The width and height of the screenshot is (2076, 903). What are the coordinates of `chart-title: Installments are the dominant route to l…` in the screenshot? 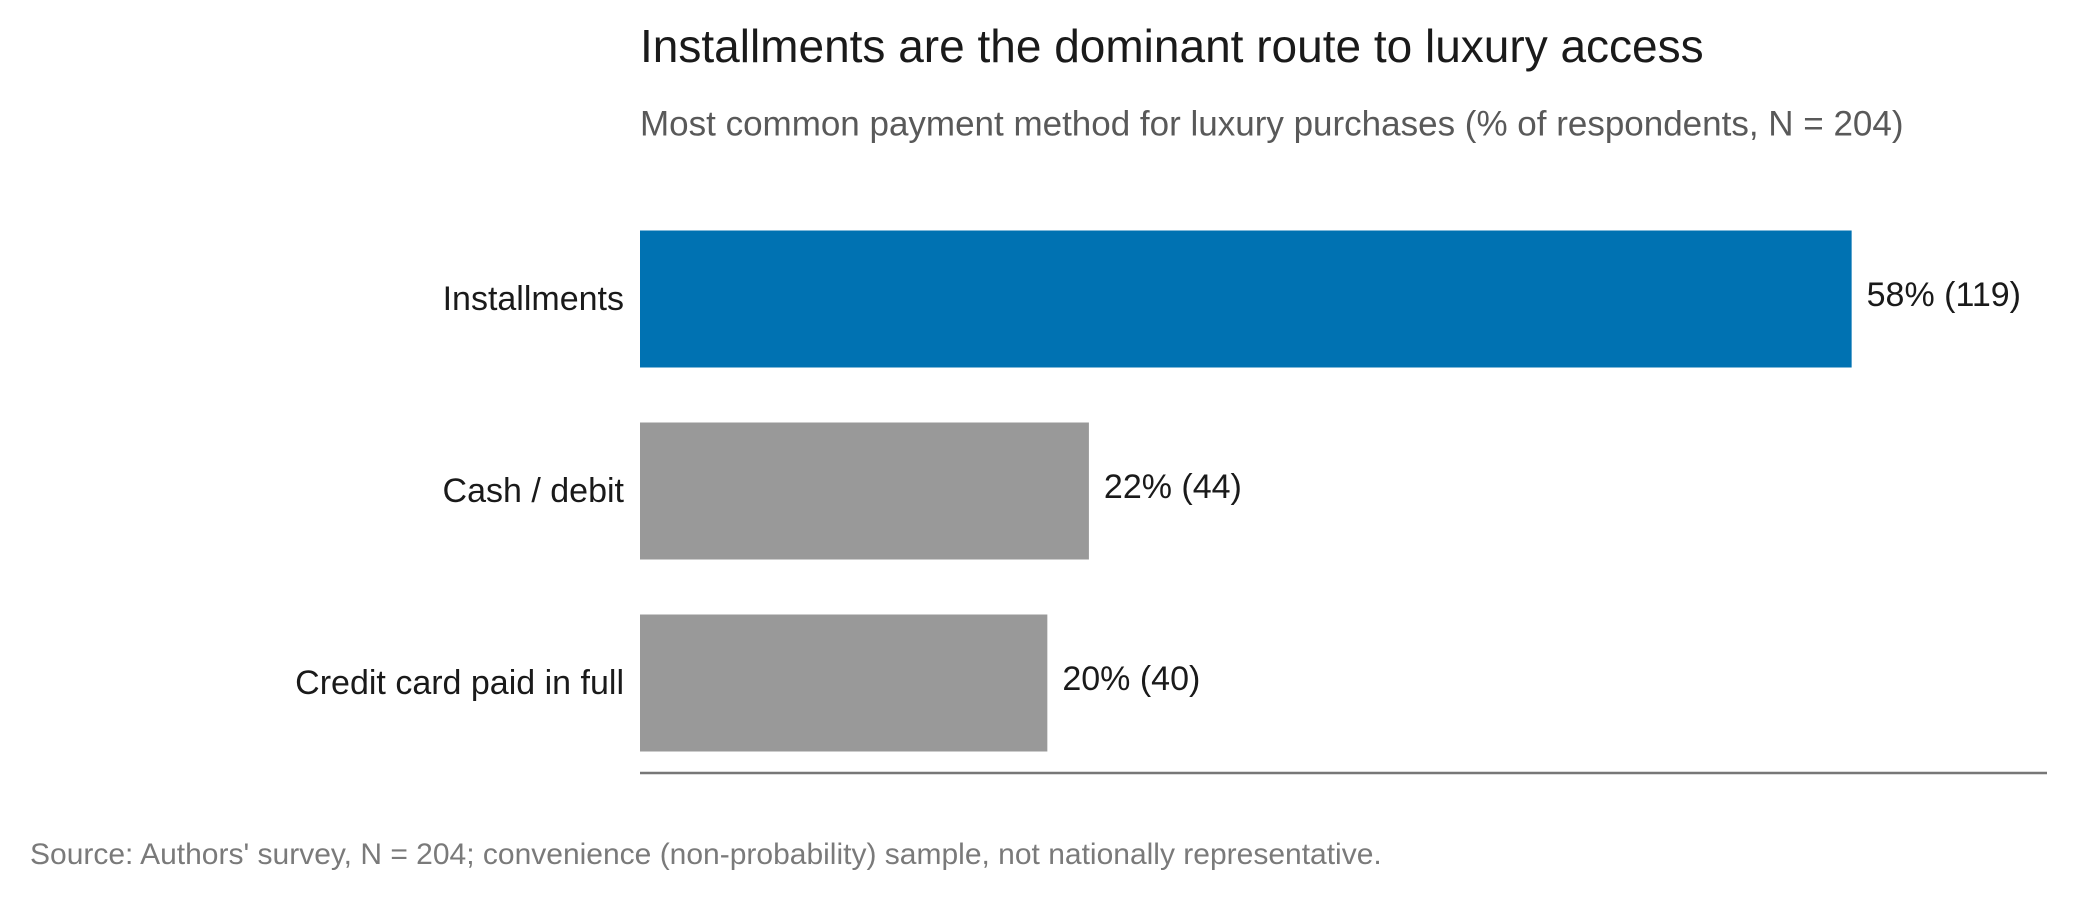 It's located at (1172, 46).